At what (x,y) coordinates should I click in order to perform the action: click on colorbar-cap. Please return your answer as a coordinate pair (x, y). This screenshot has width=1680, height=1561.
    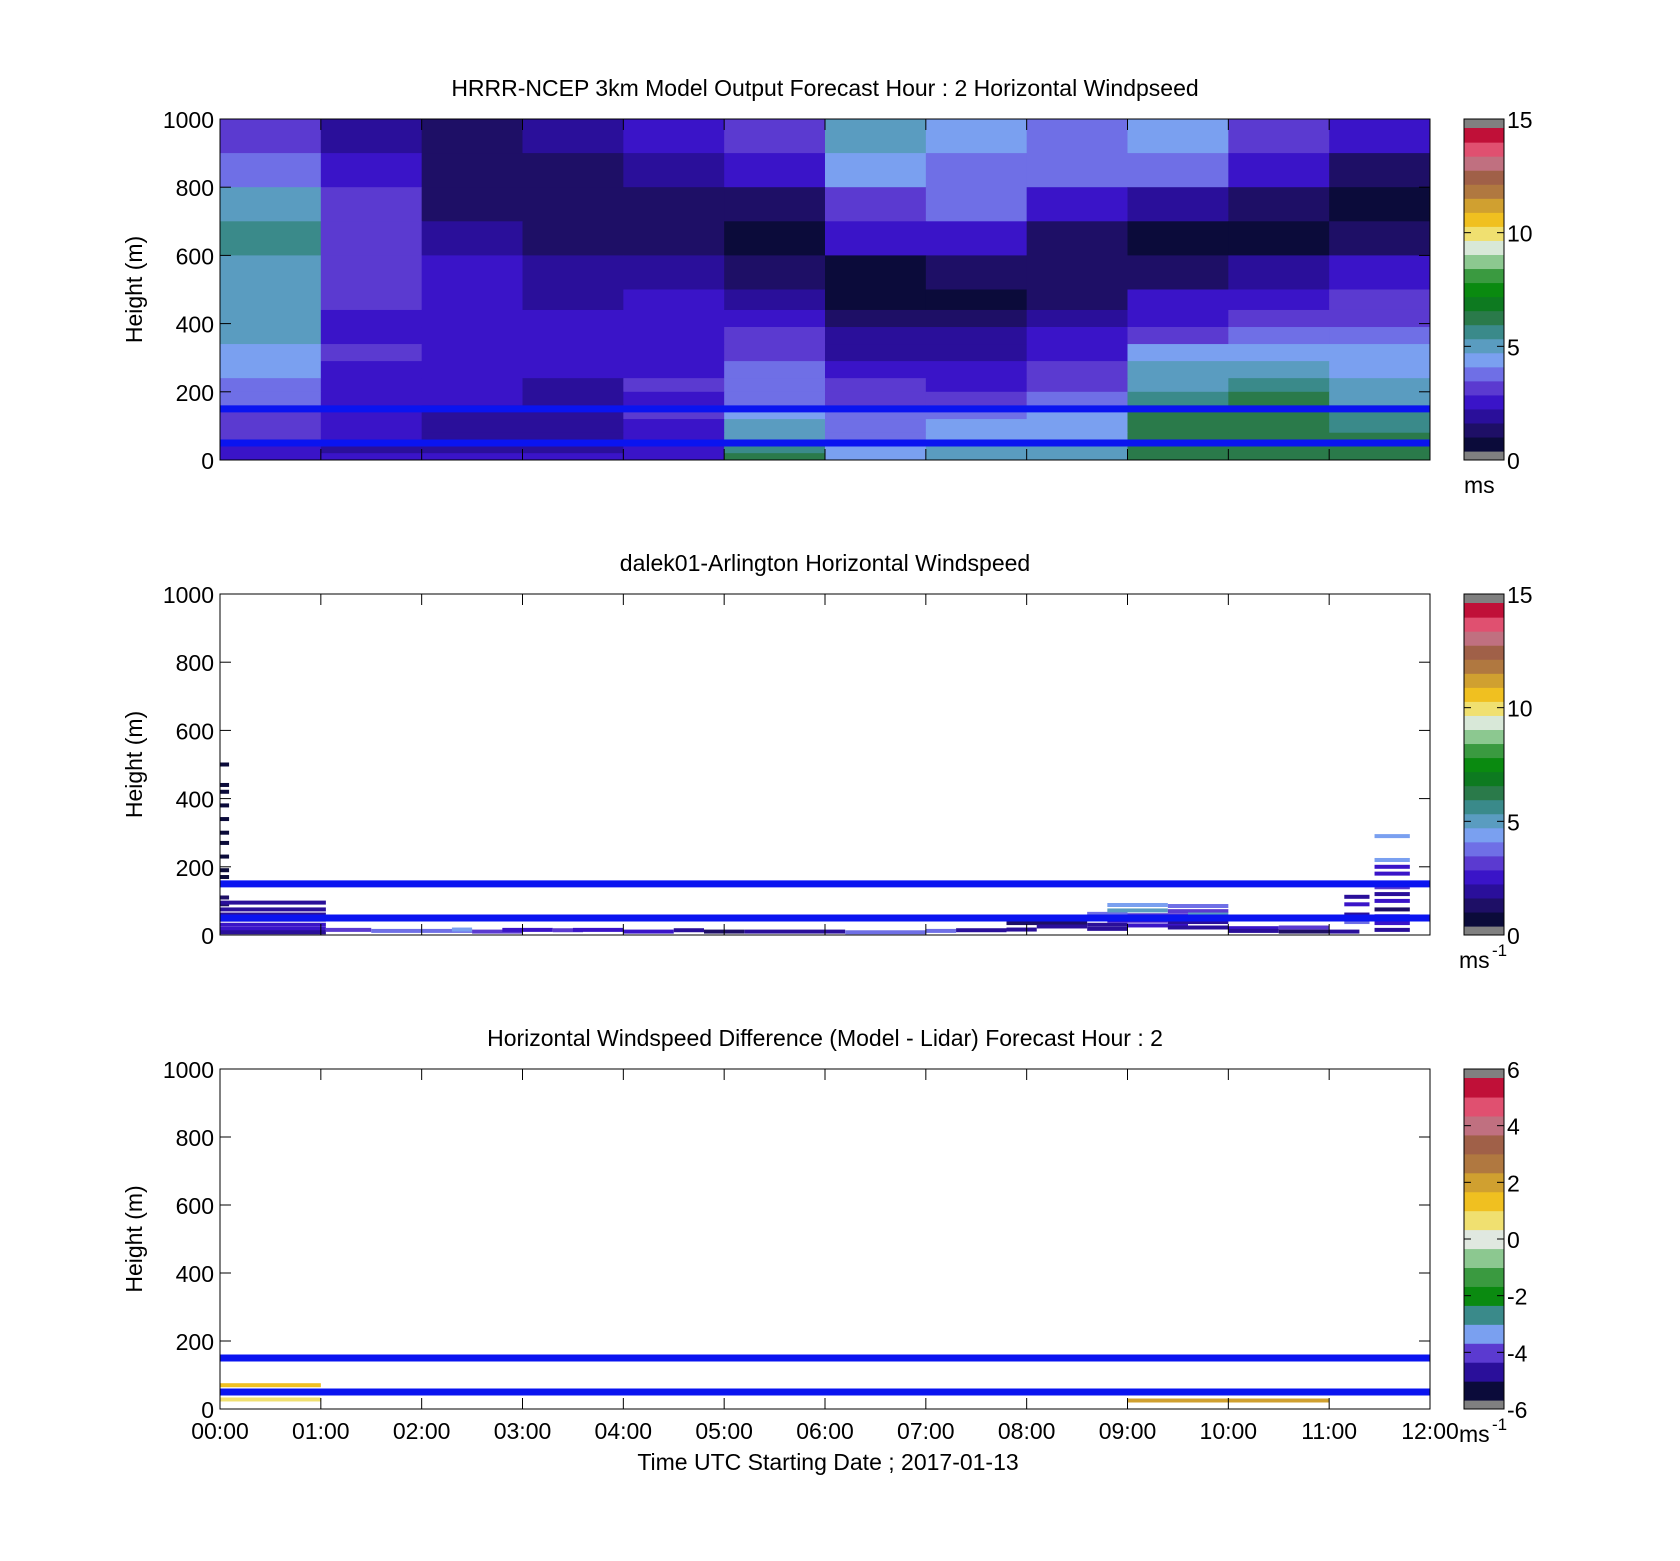
    Looking at the image, I should click on (1484, 1073).